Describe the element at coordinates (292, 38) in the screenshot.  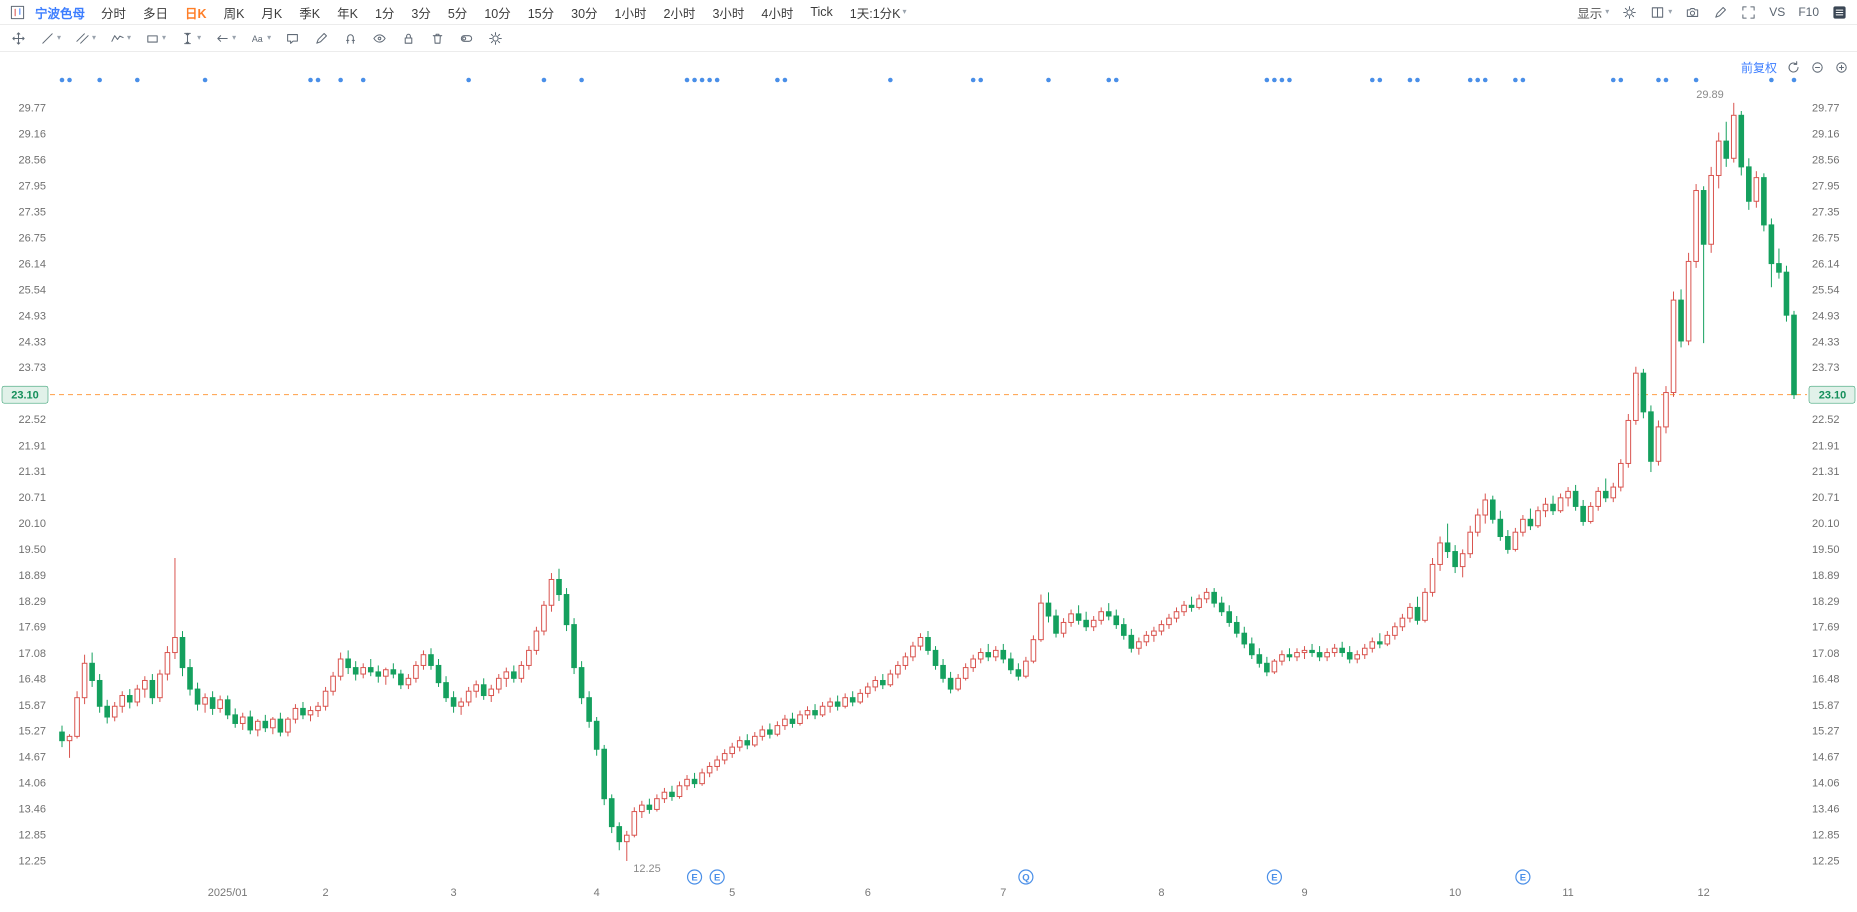
I see `comment-tool` at that location.